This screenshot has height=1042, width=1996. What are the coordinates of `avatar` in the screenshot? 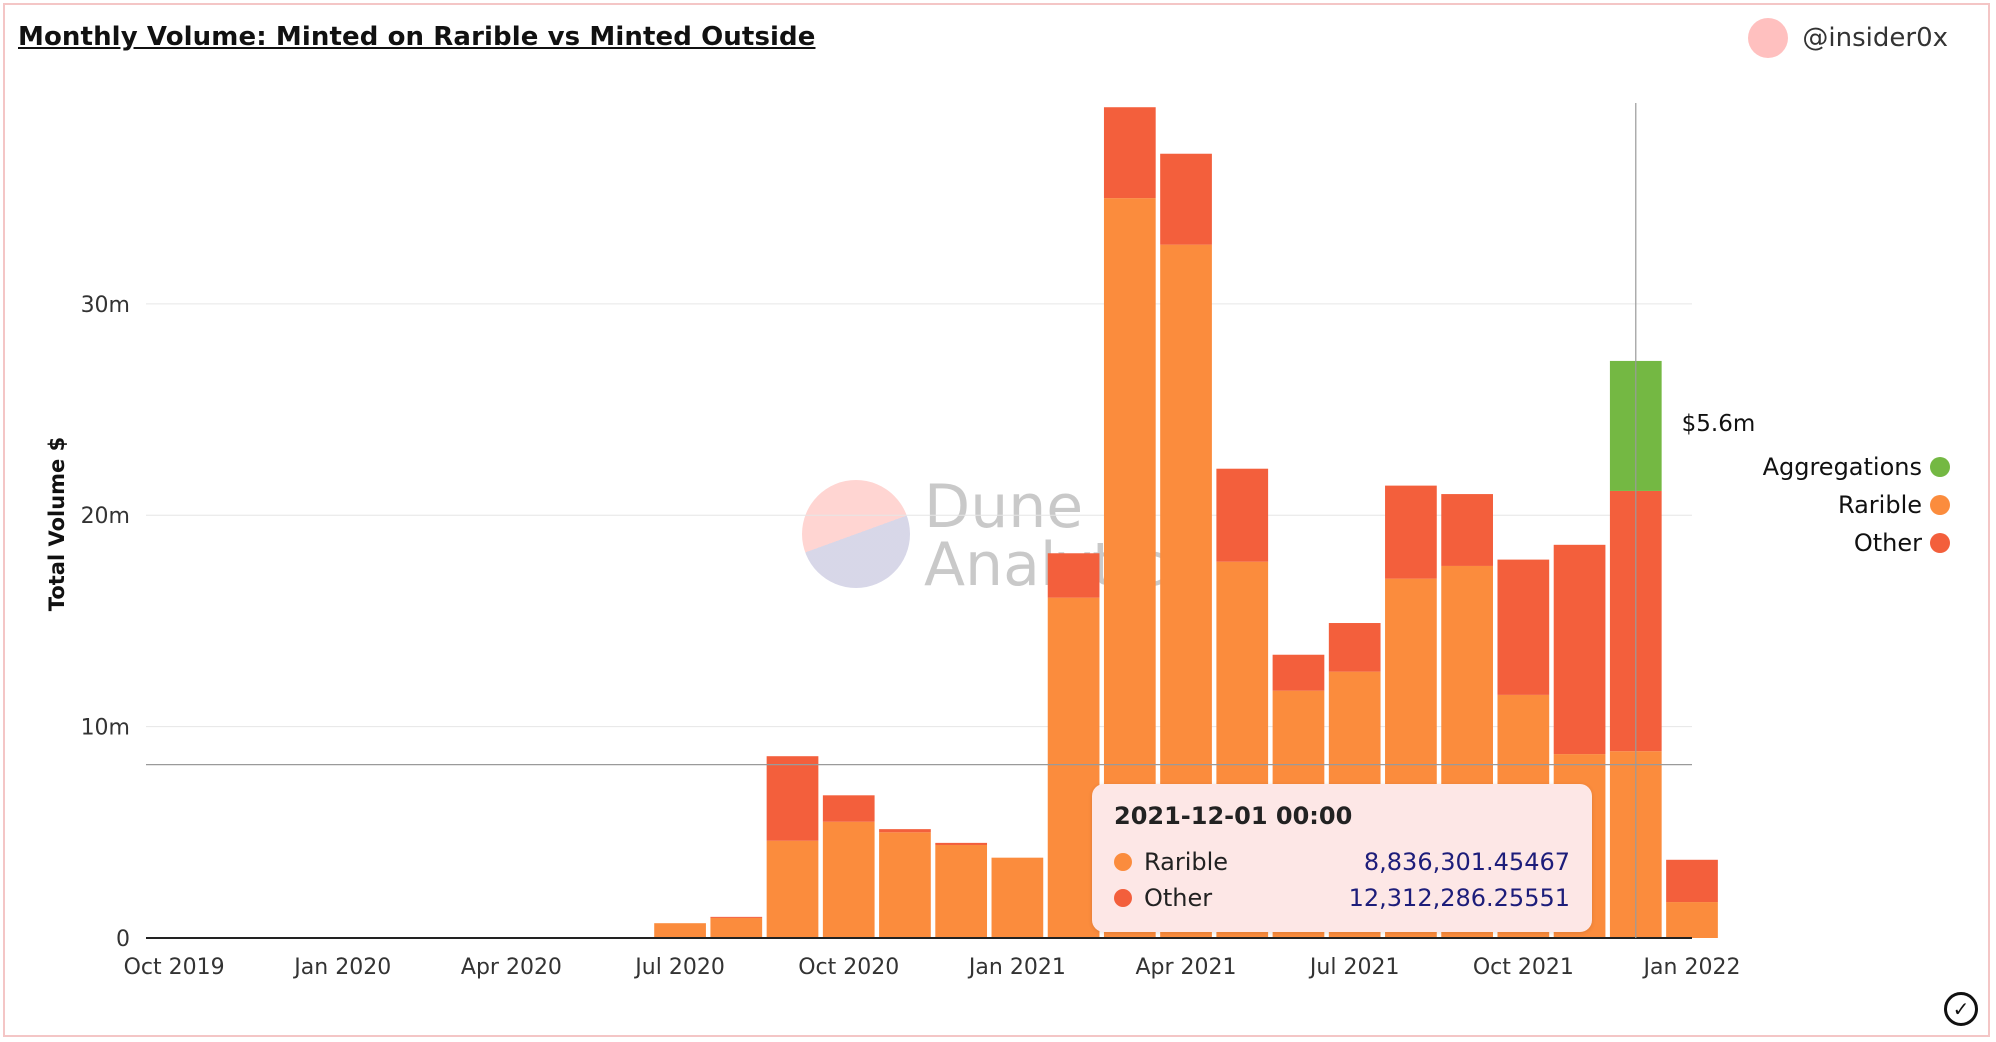 It's located at (1768, 38).